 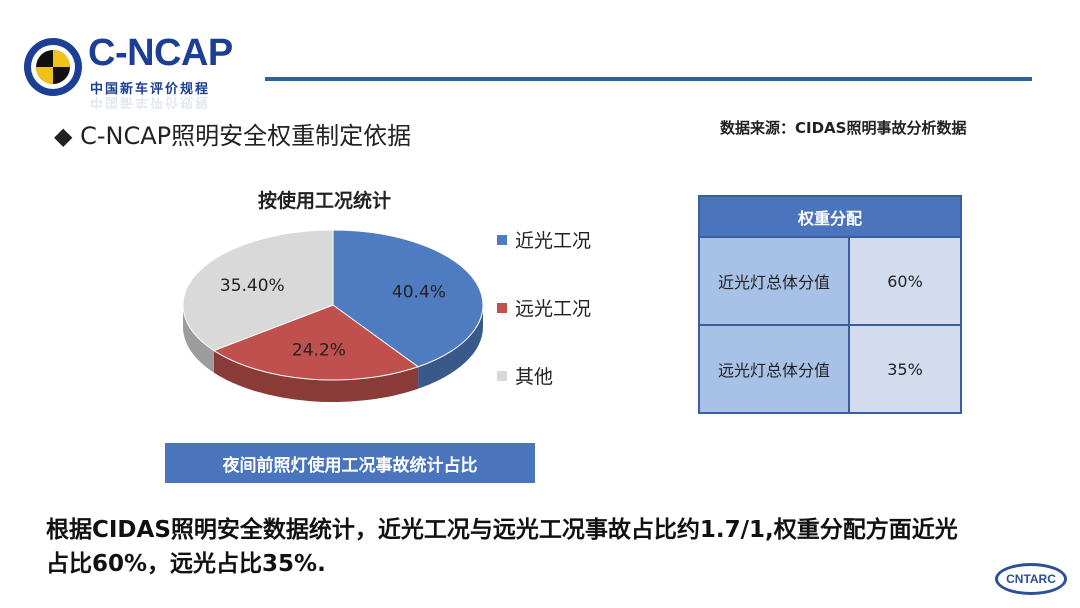 I want to click on low-beam-label: 近光灯总体分值, so click(x=774, y=281).